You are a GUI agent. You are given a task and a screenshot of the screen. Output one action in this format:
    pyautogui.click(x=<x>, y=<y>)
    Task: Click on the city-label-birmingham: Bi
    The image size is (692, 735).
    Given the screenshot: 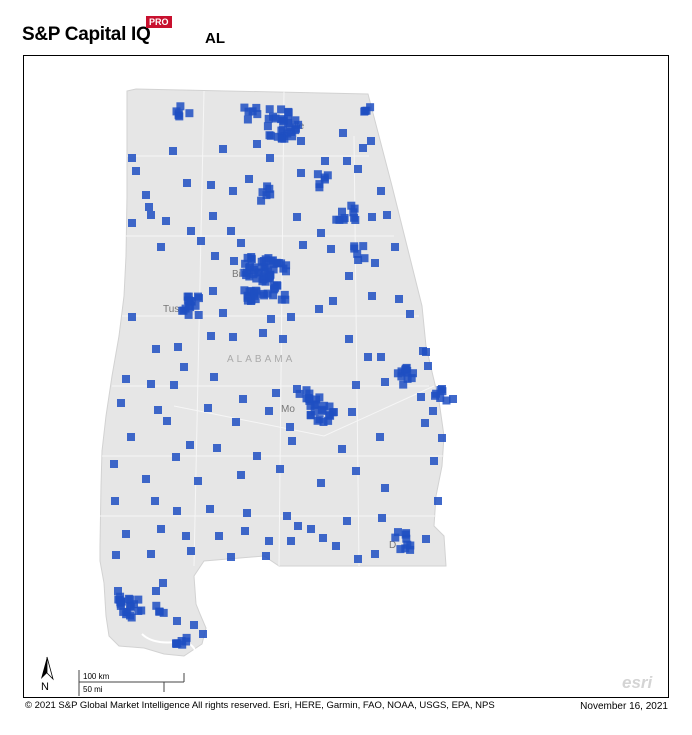 What is the action you would take?
    pyautogui.click(x=236, y=274)
    